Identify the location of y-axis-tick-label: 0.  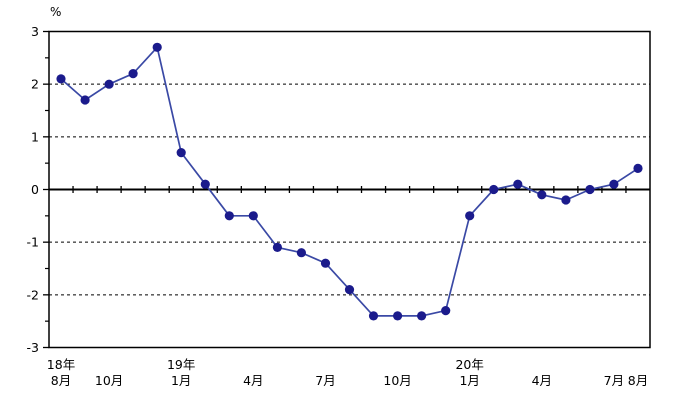
(35, 189).